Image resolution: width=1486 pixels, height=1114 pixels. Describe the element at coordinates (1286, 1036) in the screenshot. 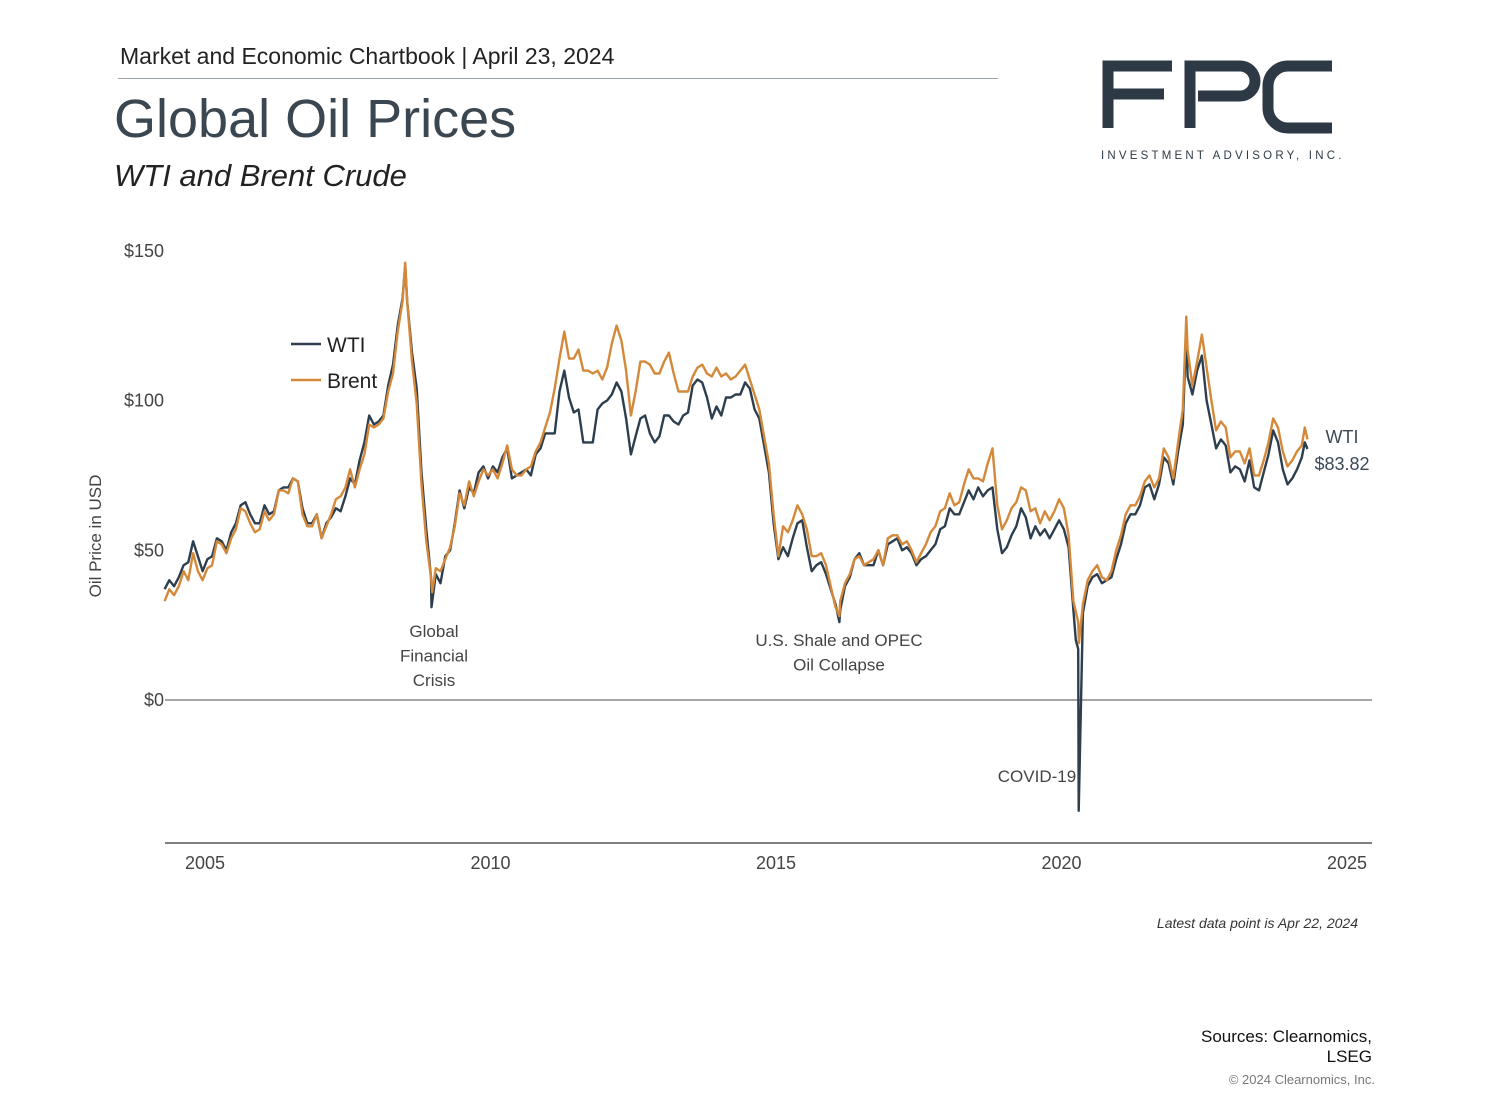

I see `sources-line-1: Sources: Clearnomics,` at that location.